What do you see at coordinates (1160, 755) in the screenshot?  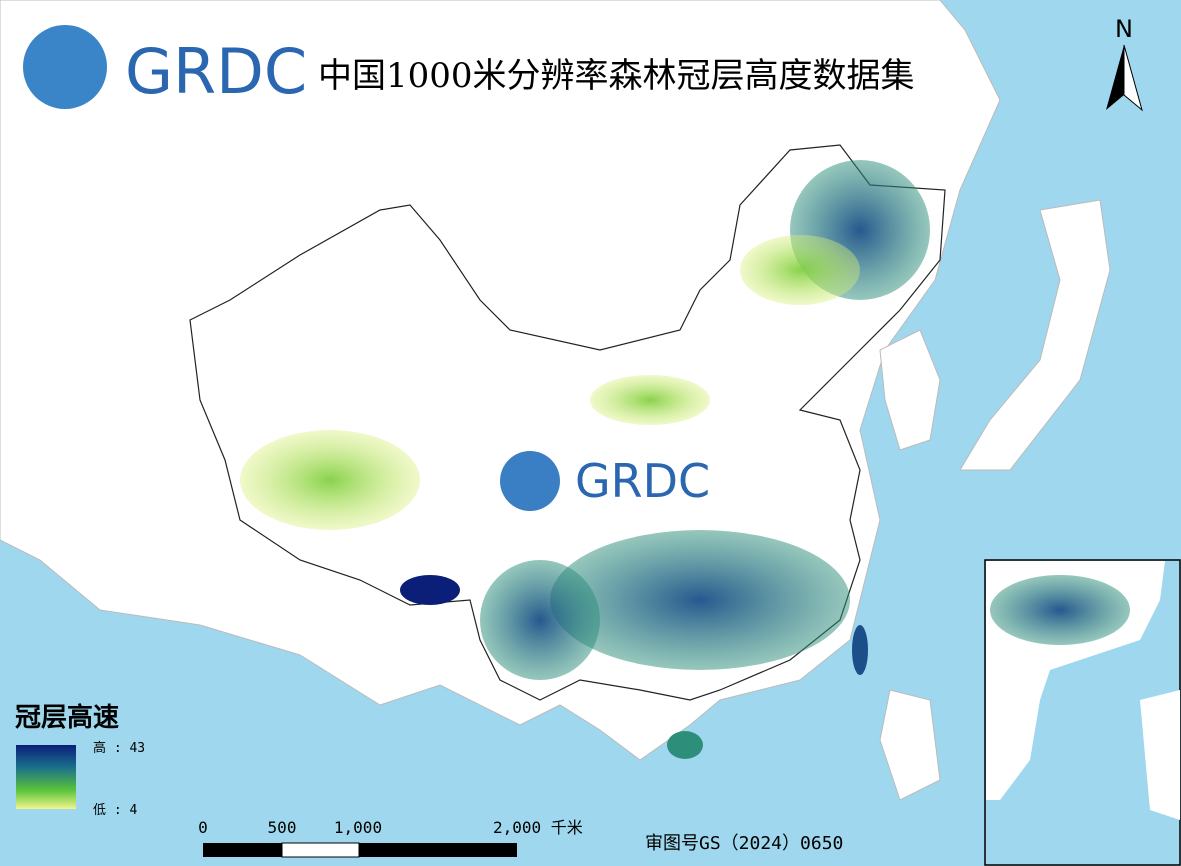 I see `inset-land` at bounding box center [1160, 755].